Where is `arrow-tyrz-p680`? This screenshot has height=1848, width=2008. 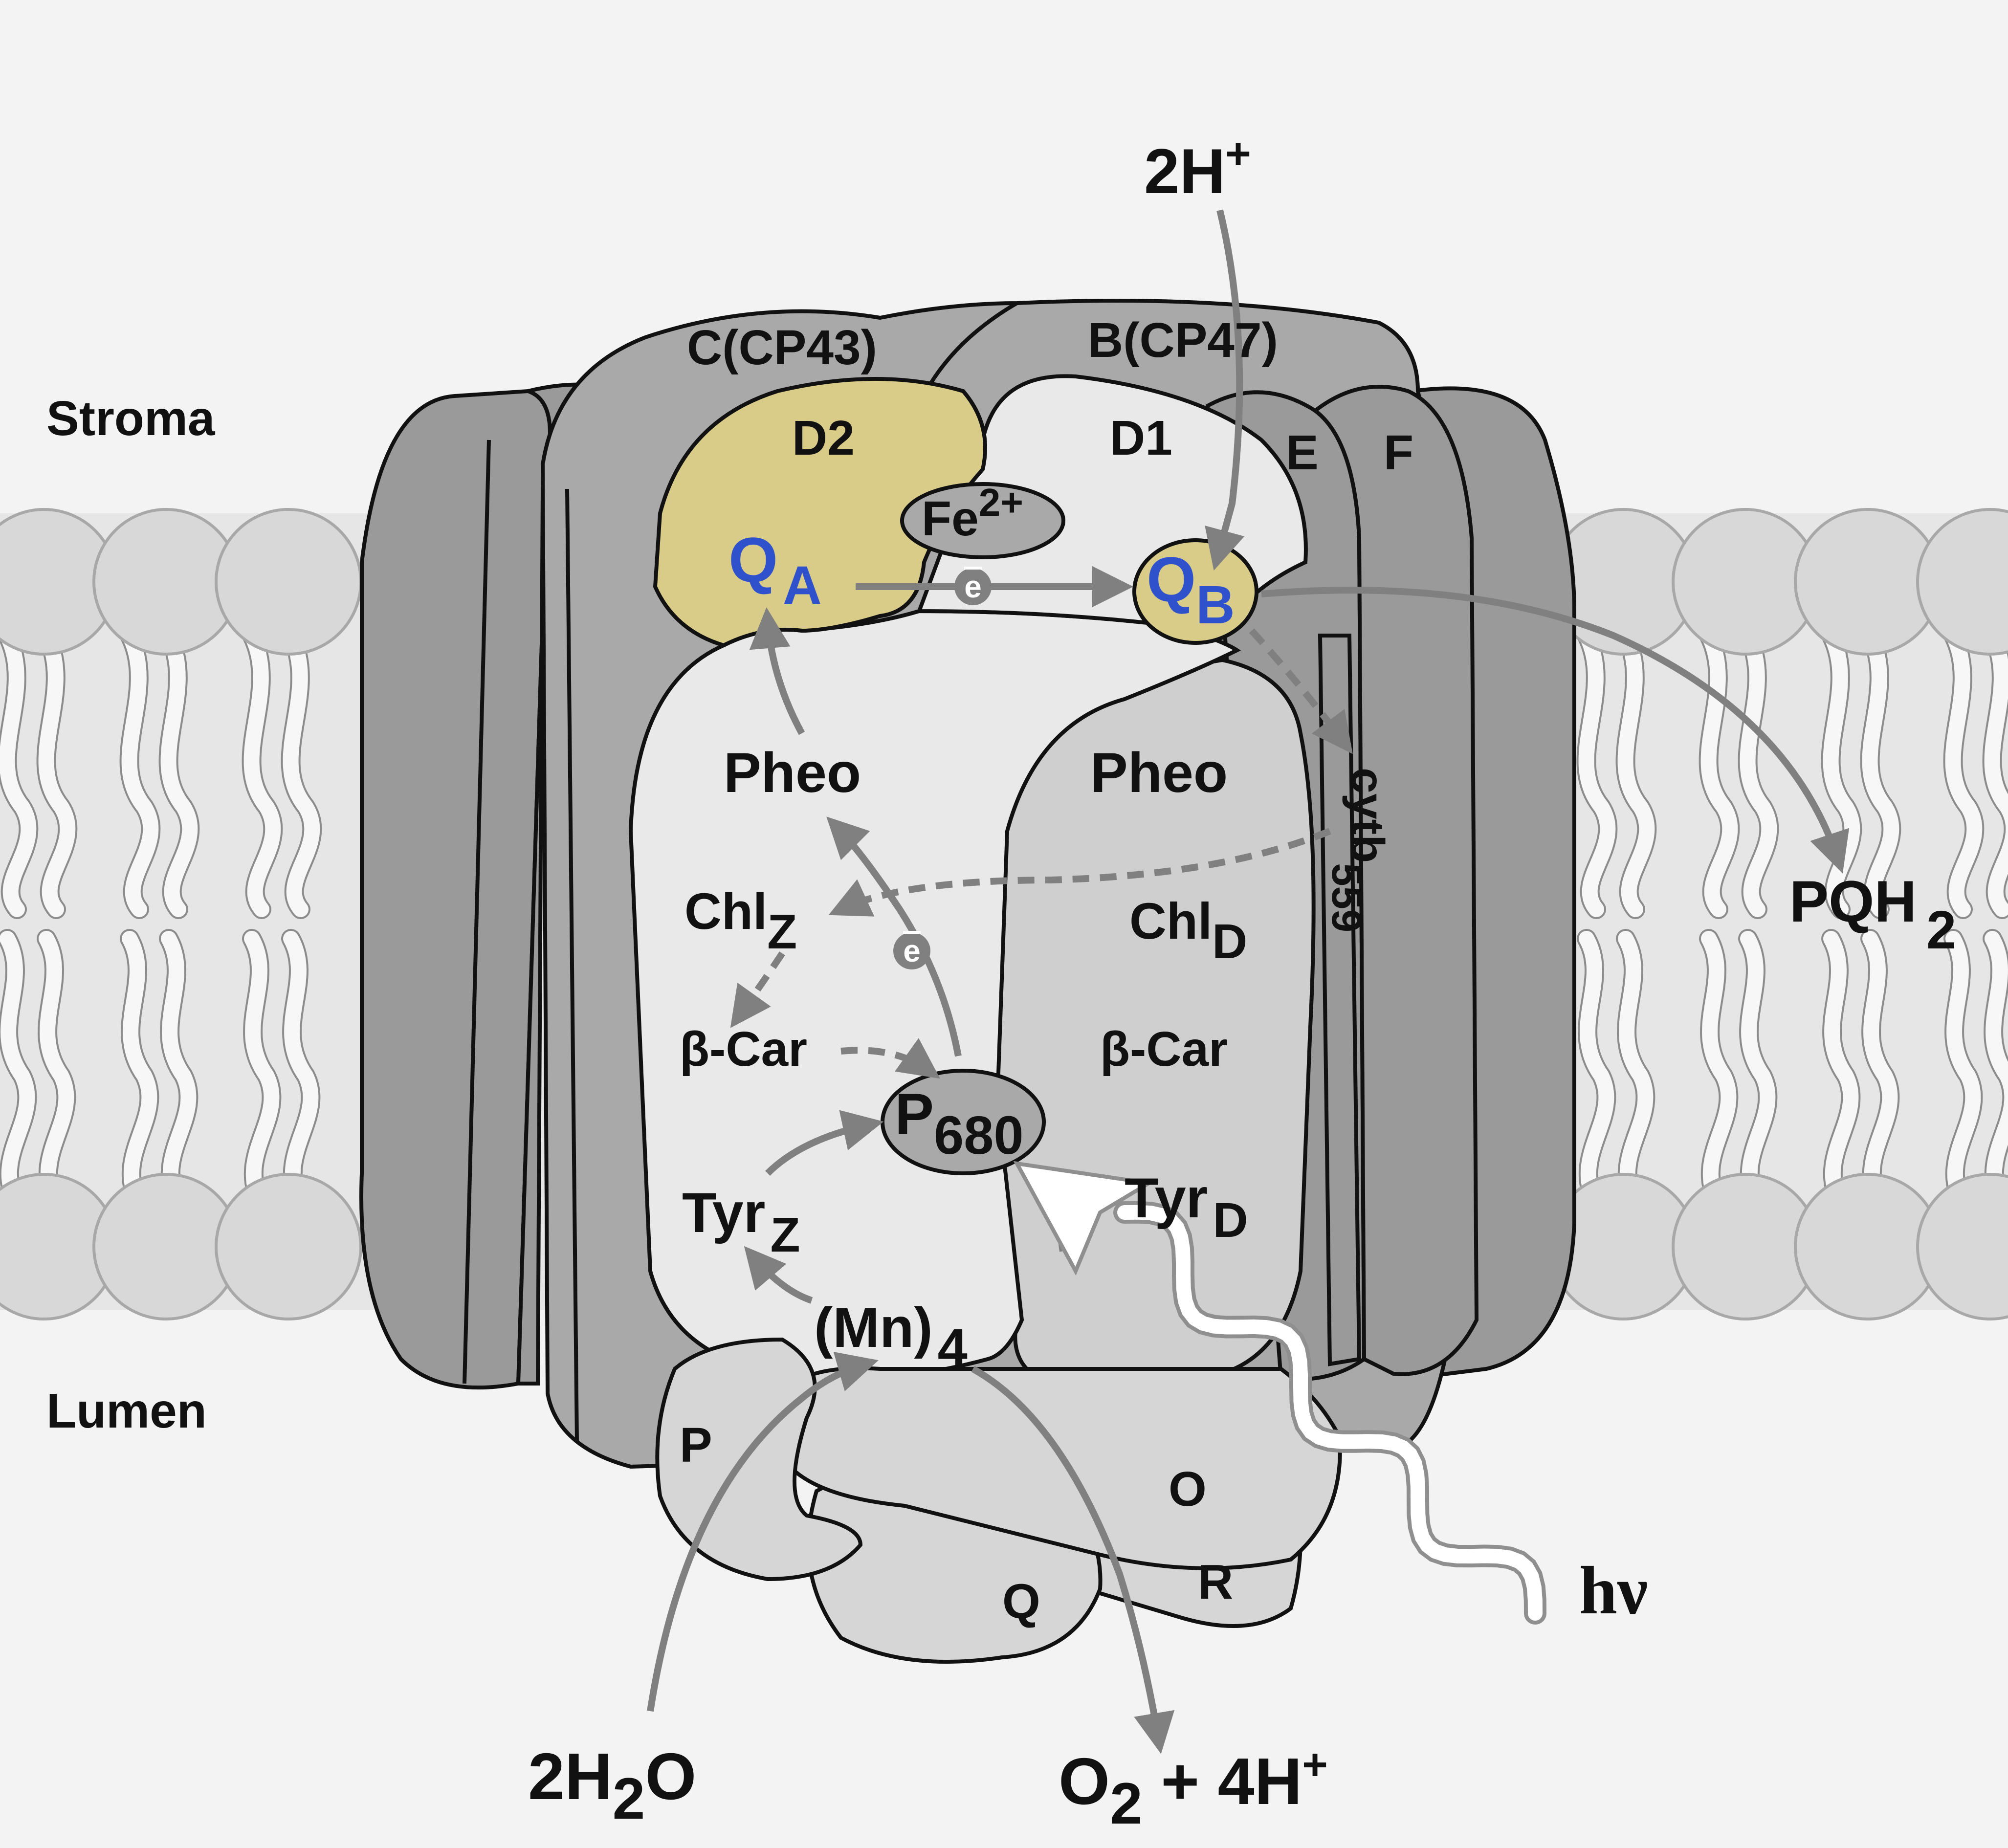
arrow-tyrz-p680 is located at coordinates (824, 1143).